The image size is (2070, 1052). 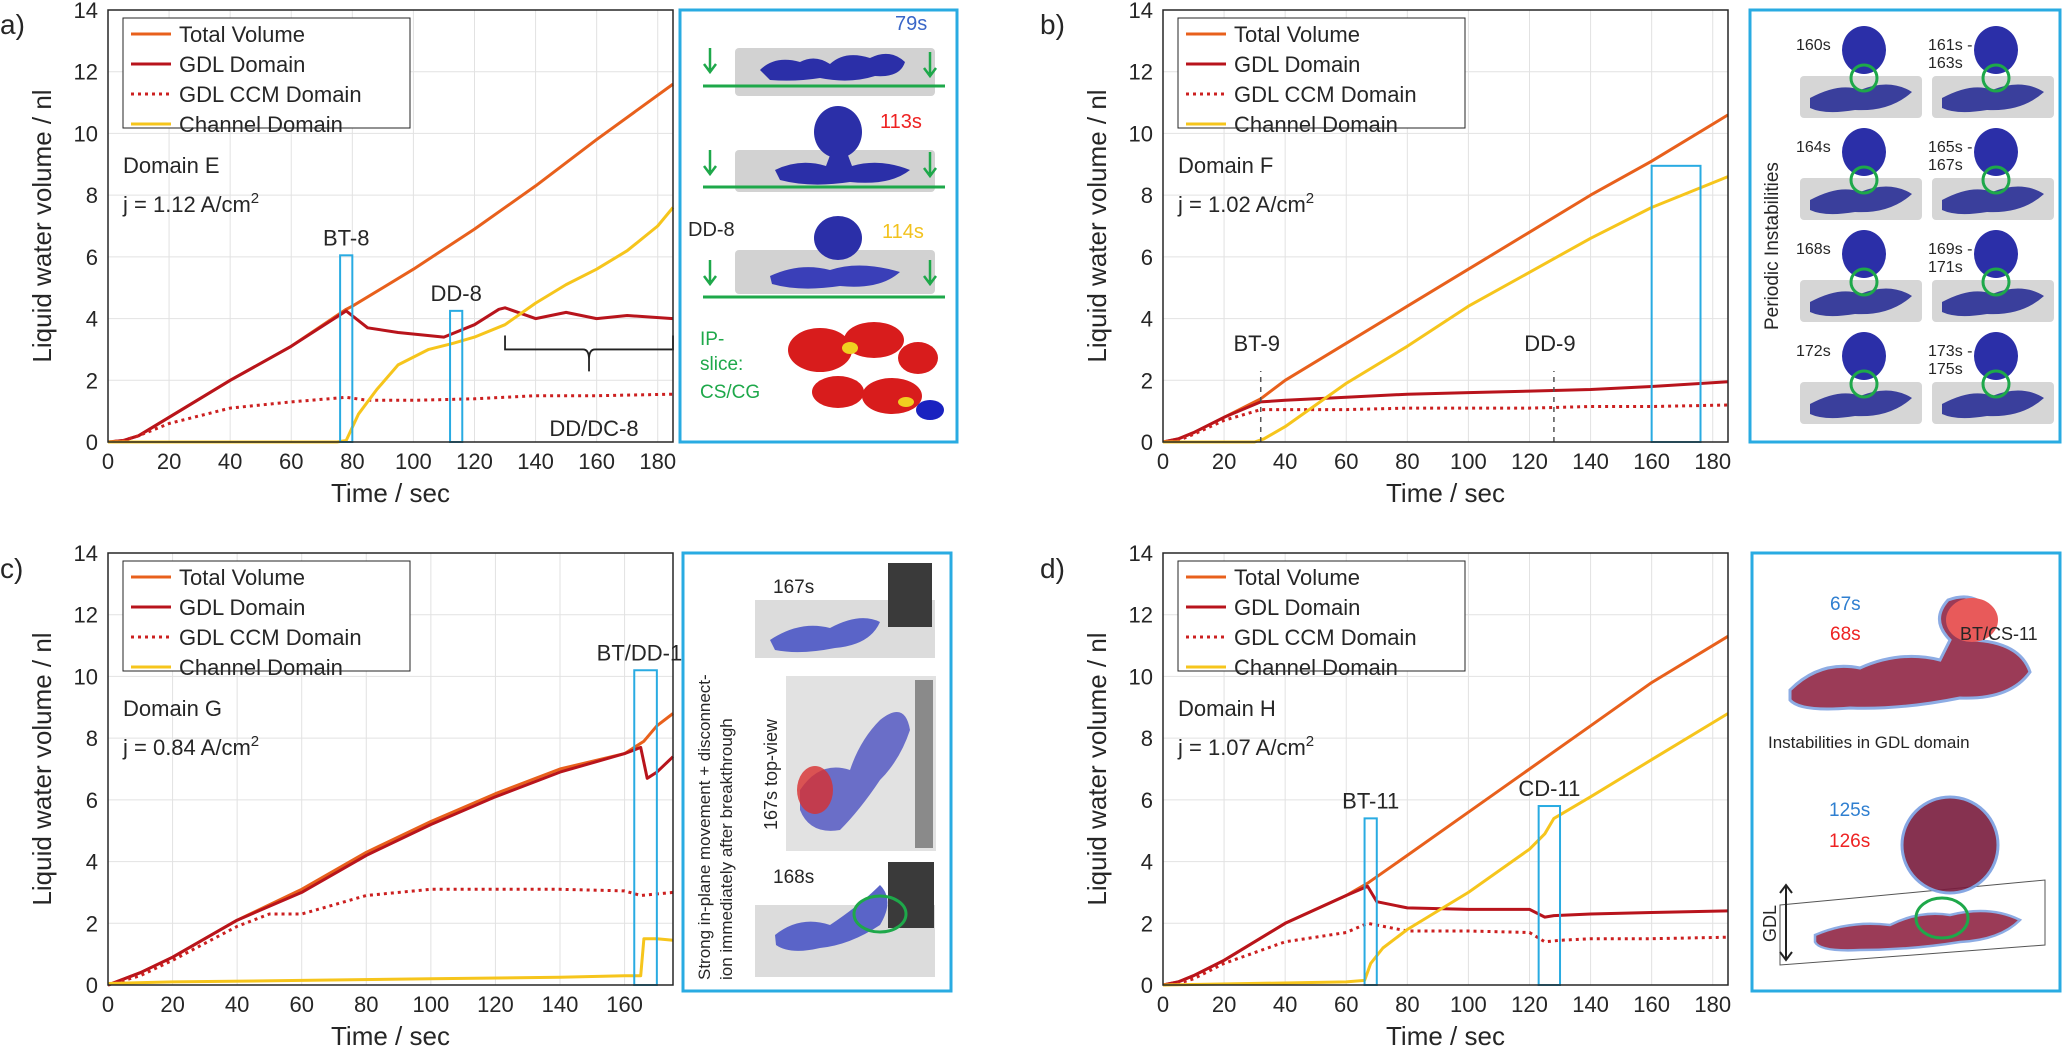 I want to click on brace-label: DD/DC-8, so click(x=593, y=428).